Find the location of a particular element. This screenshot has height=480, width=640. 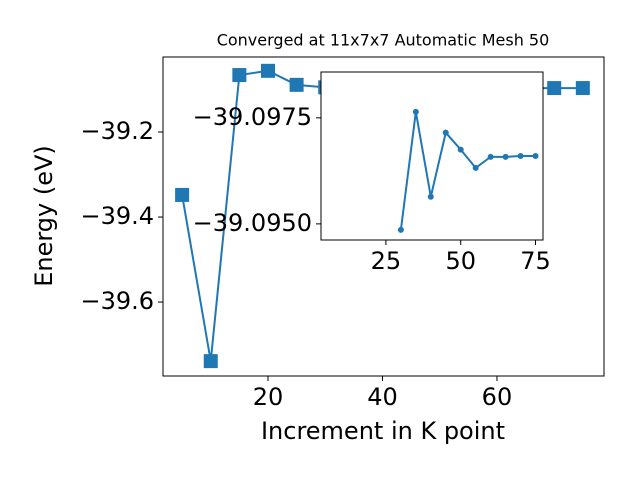

y-axis-label: Energy (eV) is located at coordinates (44, 216).